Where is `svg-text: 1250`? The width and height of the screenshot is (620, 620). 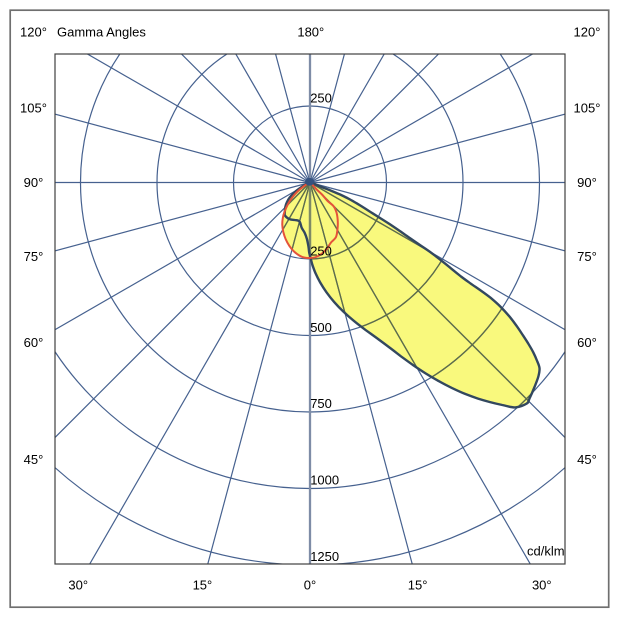 svg-text: 1250 is located at coordinates (324, 556).